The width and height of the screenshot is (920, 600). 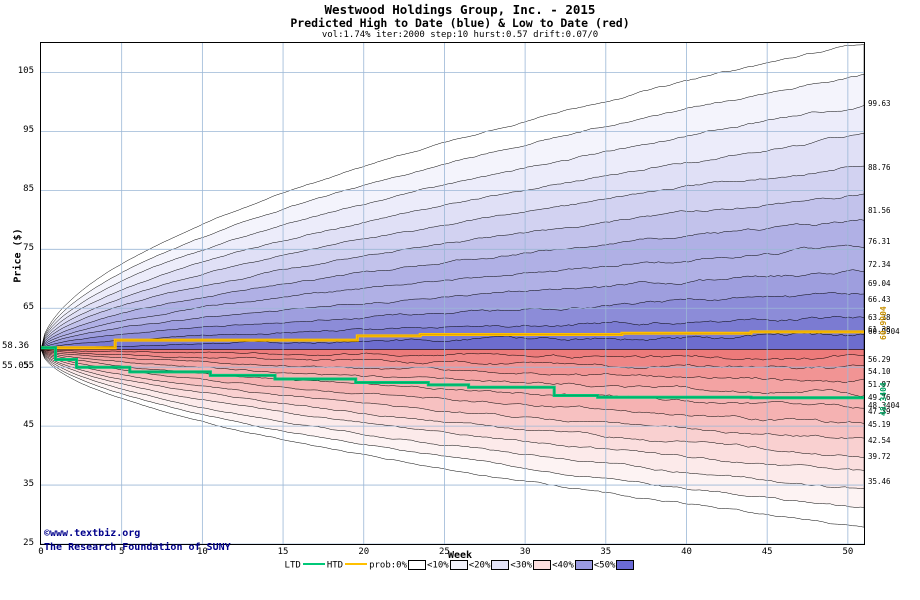 I want to click on x-tick: 15, so click(x=283, y=552).